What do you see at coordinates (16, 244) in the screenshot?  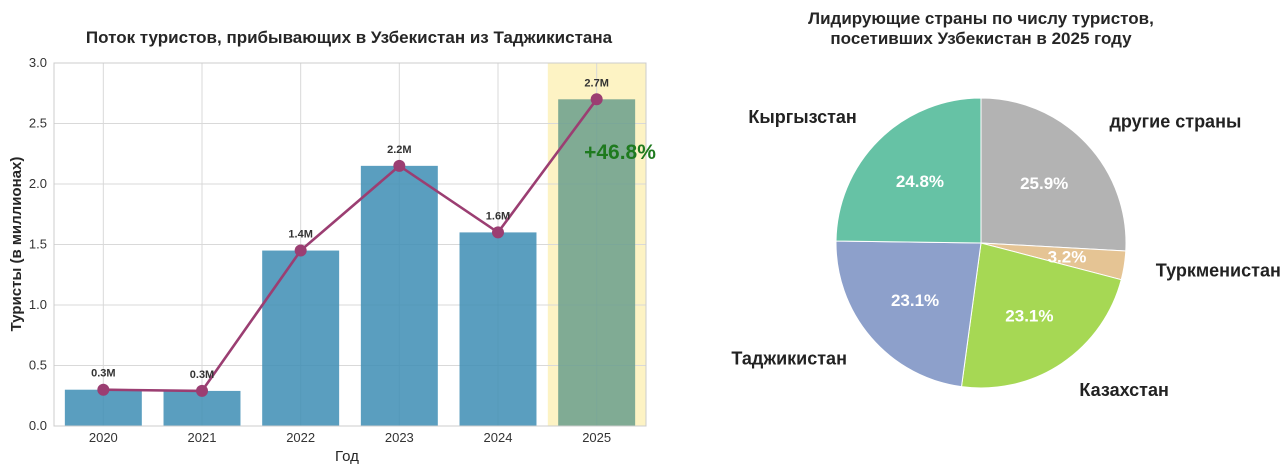 I see `y-axis-label: Туристы (в миллионах)` at bounding box center [16, 244].